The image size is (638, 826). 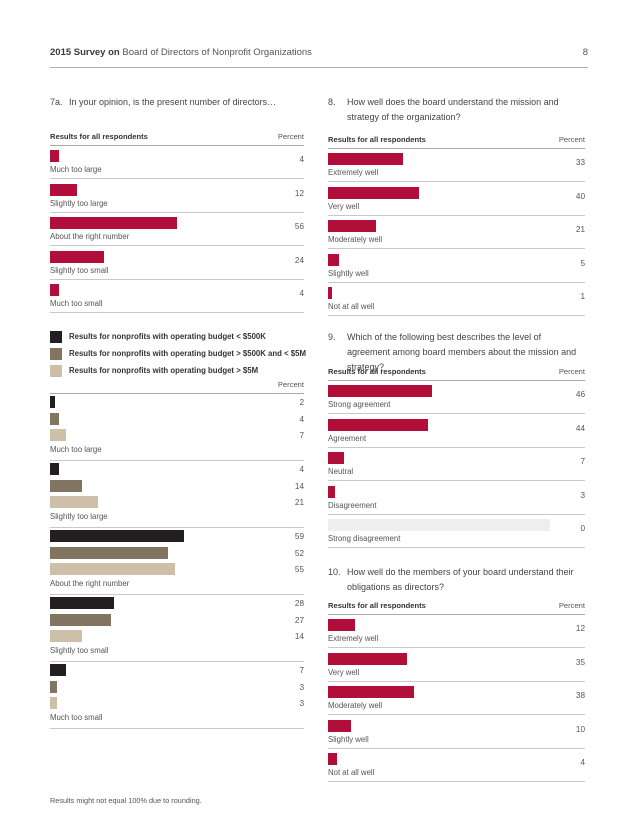 What do you see at coordinates (301, 402) in the screenshot?
I see `bar-value: 2` at bounding box center [301, 402].